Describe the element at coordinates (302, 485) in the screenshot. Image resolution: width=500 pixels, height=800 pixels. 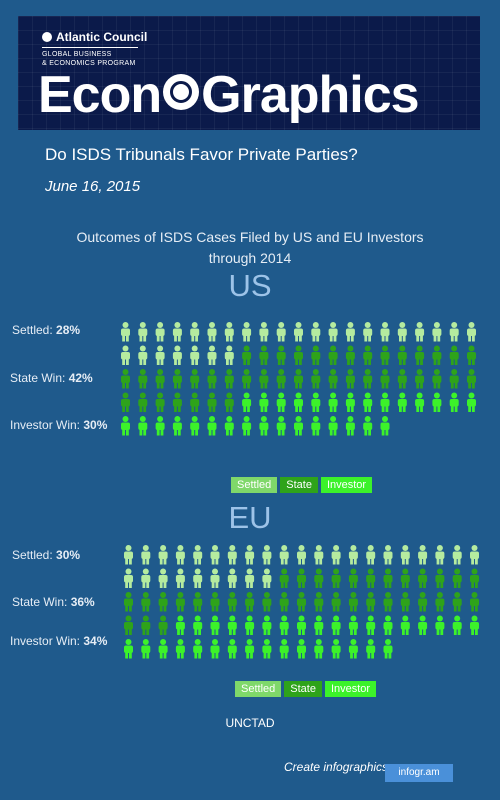
I see `us-legend: Settled State Investor` at that location.